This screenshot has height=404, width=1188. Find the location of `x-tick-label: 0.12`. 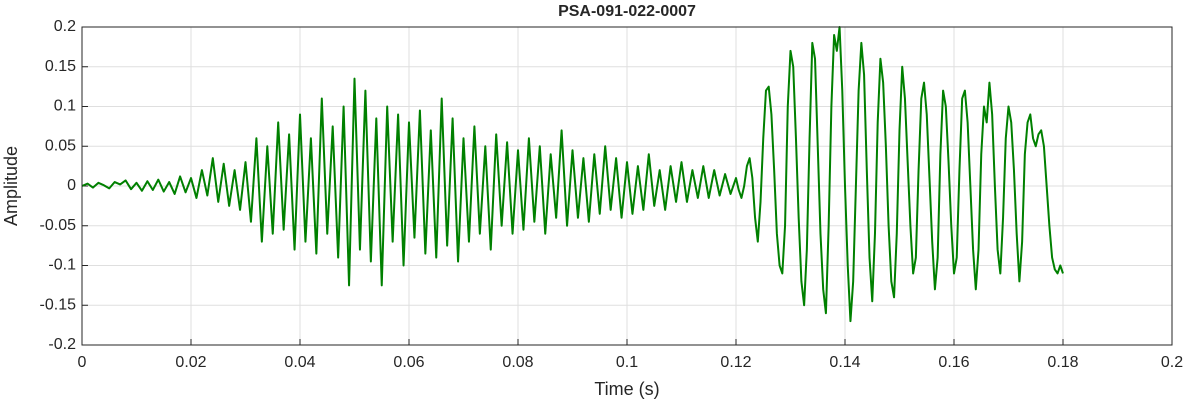

x-tick-label: 0.12 is located at coordinates (735, 362).